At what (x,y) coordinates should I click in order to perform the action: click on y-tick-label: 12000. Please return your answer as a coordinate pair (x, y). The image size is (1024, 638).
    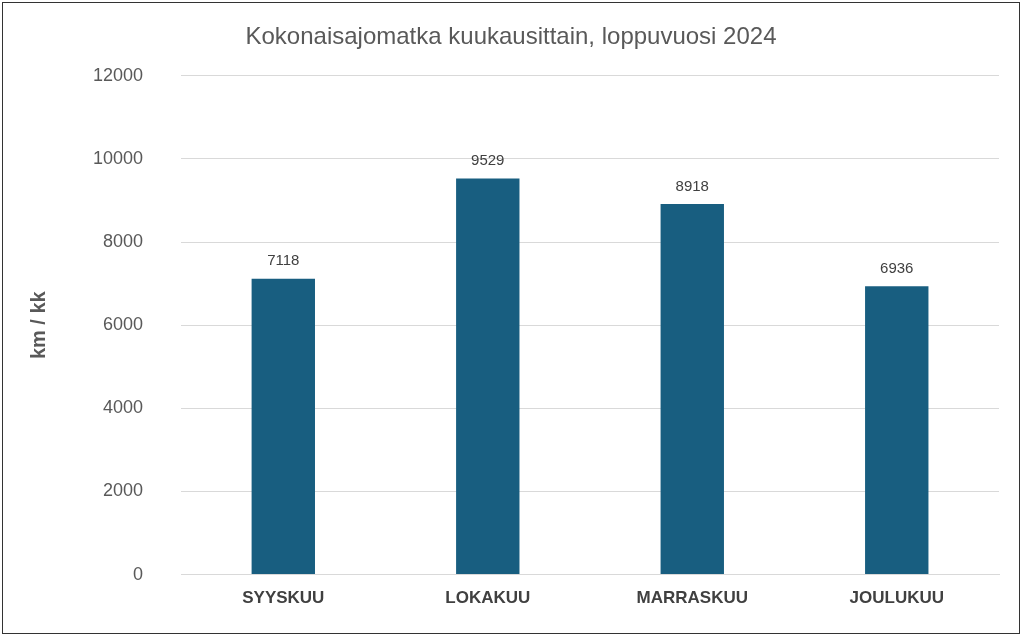
    Looking at the image, I should click on (118, 74).